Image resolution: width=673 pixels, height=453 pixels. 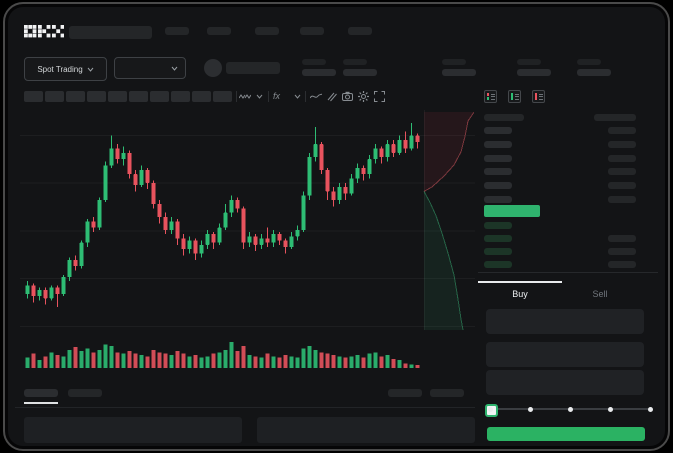 I want to click on market-type-label: Spot Trading, so click(x=60, y=69).